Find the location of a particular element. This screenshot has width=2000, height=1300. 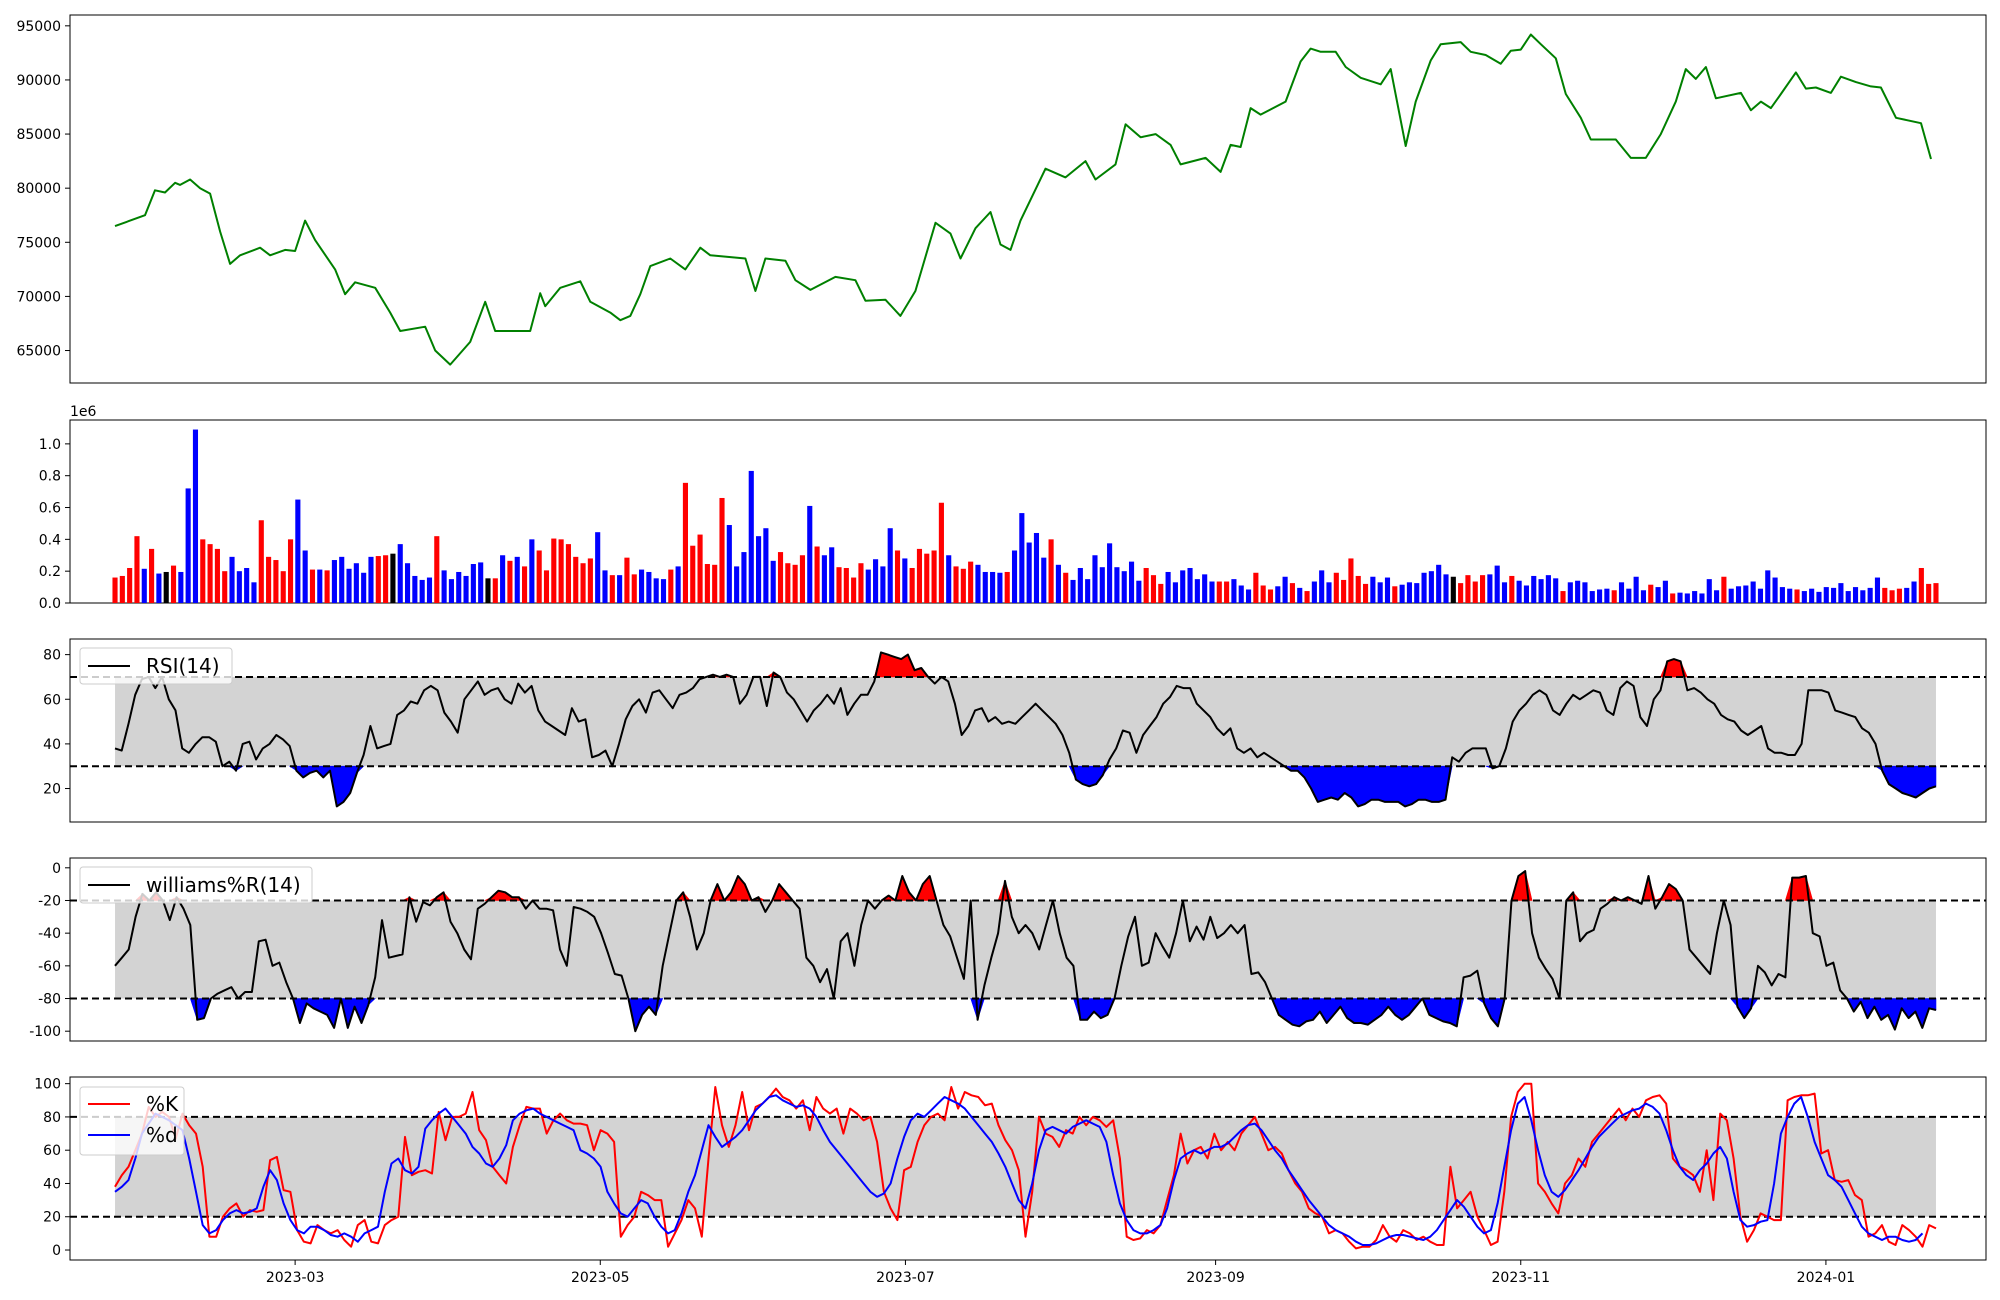

y-tick-label: 80 is located at coordinates (52, 1118).